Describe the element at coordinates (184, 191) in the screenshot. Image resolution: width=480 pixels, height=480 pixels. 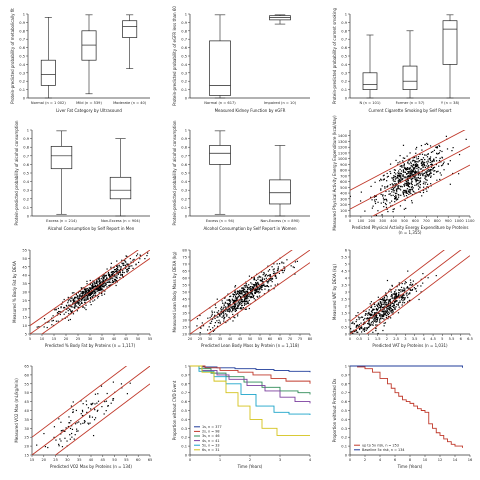
I see `y-tick-label: 0.3` at that location.